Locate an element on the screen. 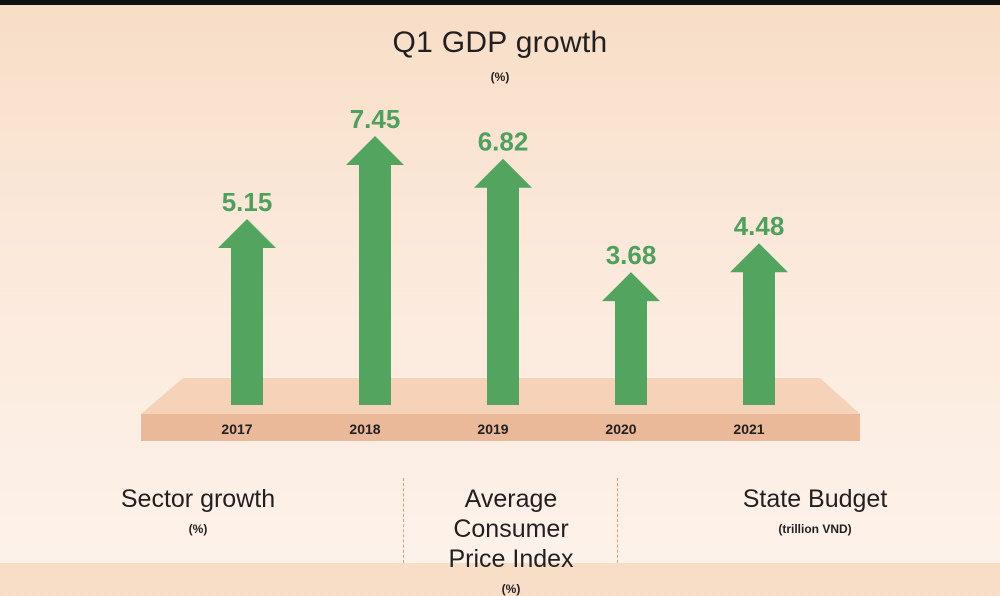 The width and height of the screenshot is (1000, 596). bar-shaft-2019 is located at coordinates (503, 295).